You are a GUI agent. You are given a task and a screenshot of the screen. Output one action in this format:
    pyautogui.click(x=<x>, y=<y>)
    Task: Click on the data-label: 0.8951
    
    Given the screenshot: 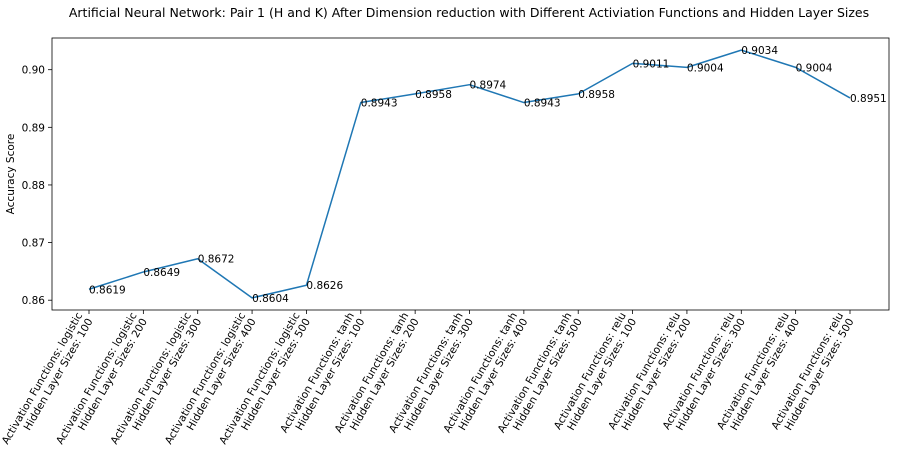 What is the action you would take?
    pyautogui.click(x=868, y=99)
    